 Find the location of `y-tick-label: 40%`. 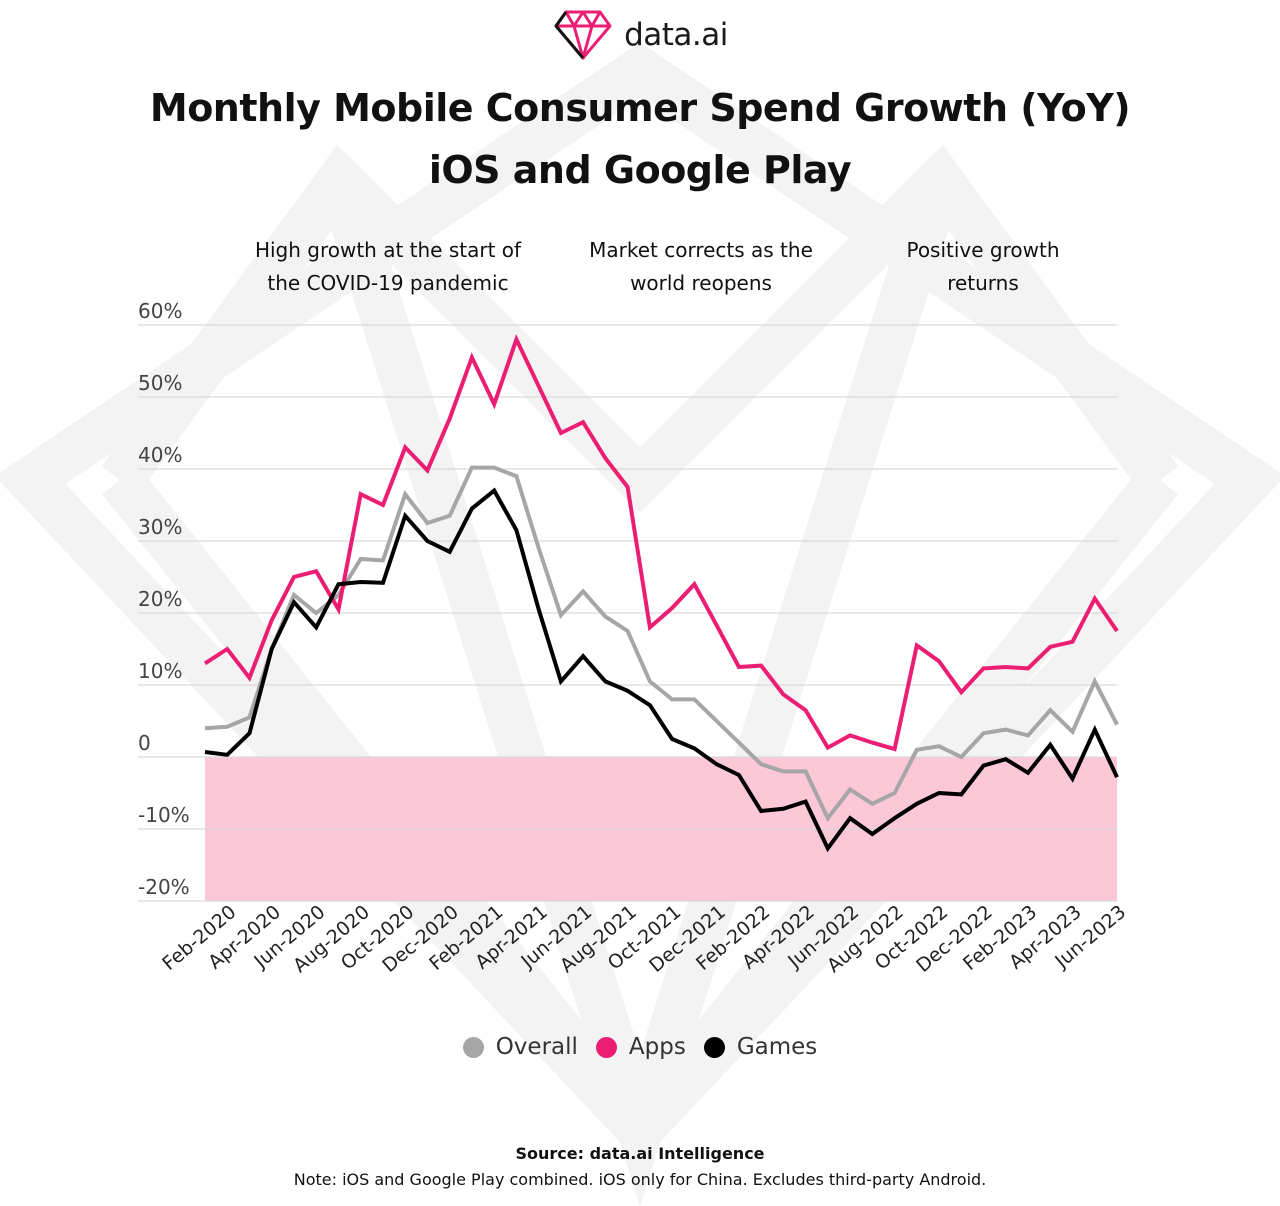

y-tick-label: 40% is located at coordinates (160, 455).